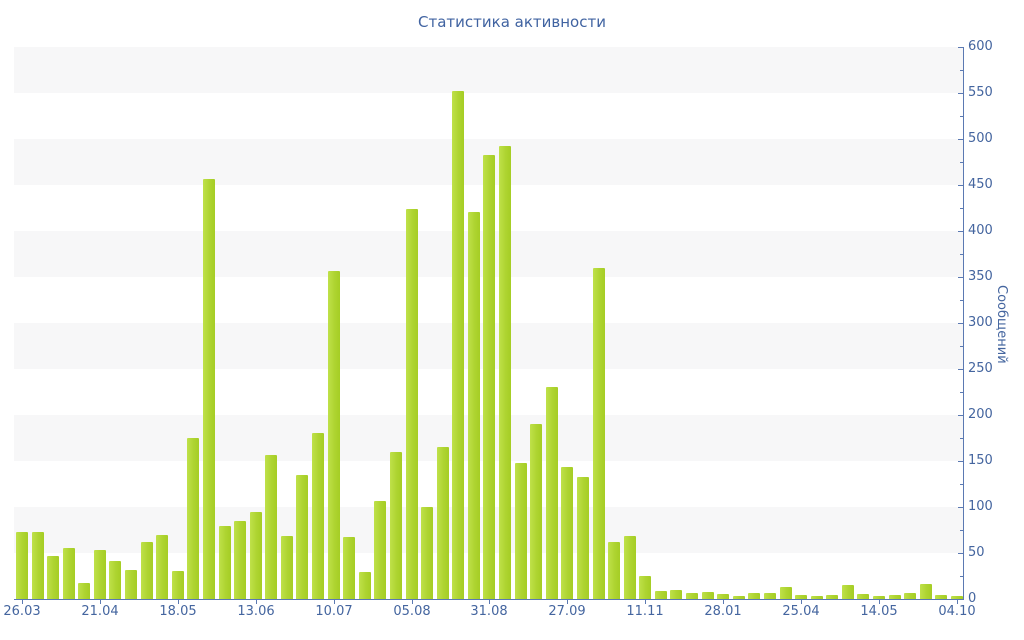 Image resolution: width=1024 pixels, height=640 pixels. I want to click on y-tick-label: 600, so click(980, 46).